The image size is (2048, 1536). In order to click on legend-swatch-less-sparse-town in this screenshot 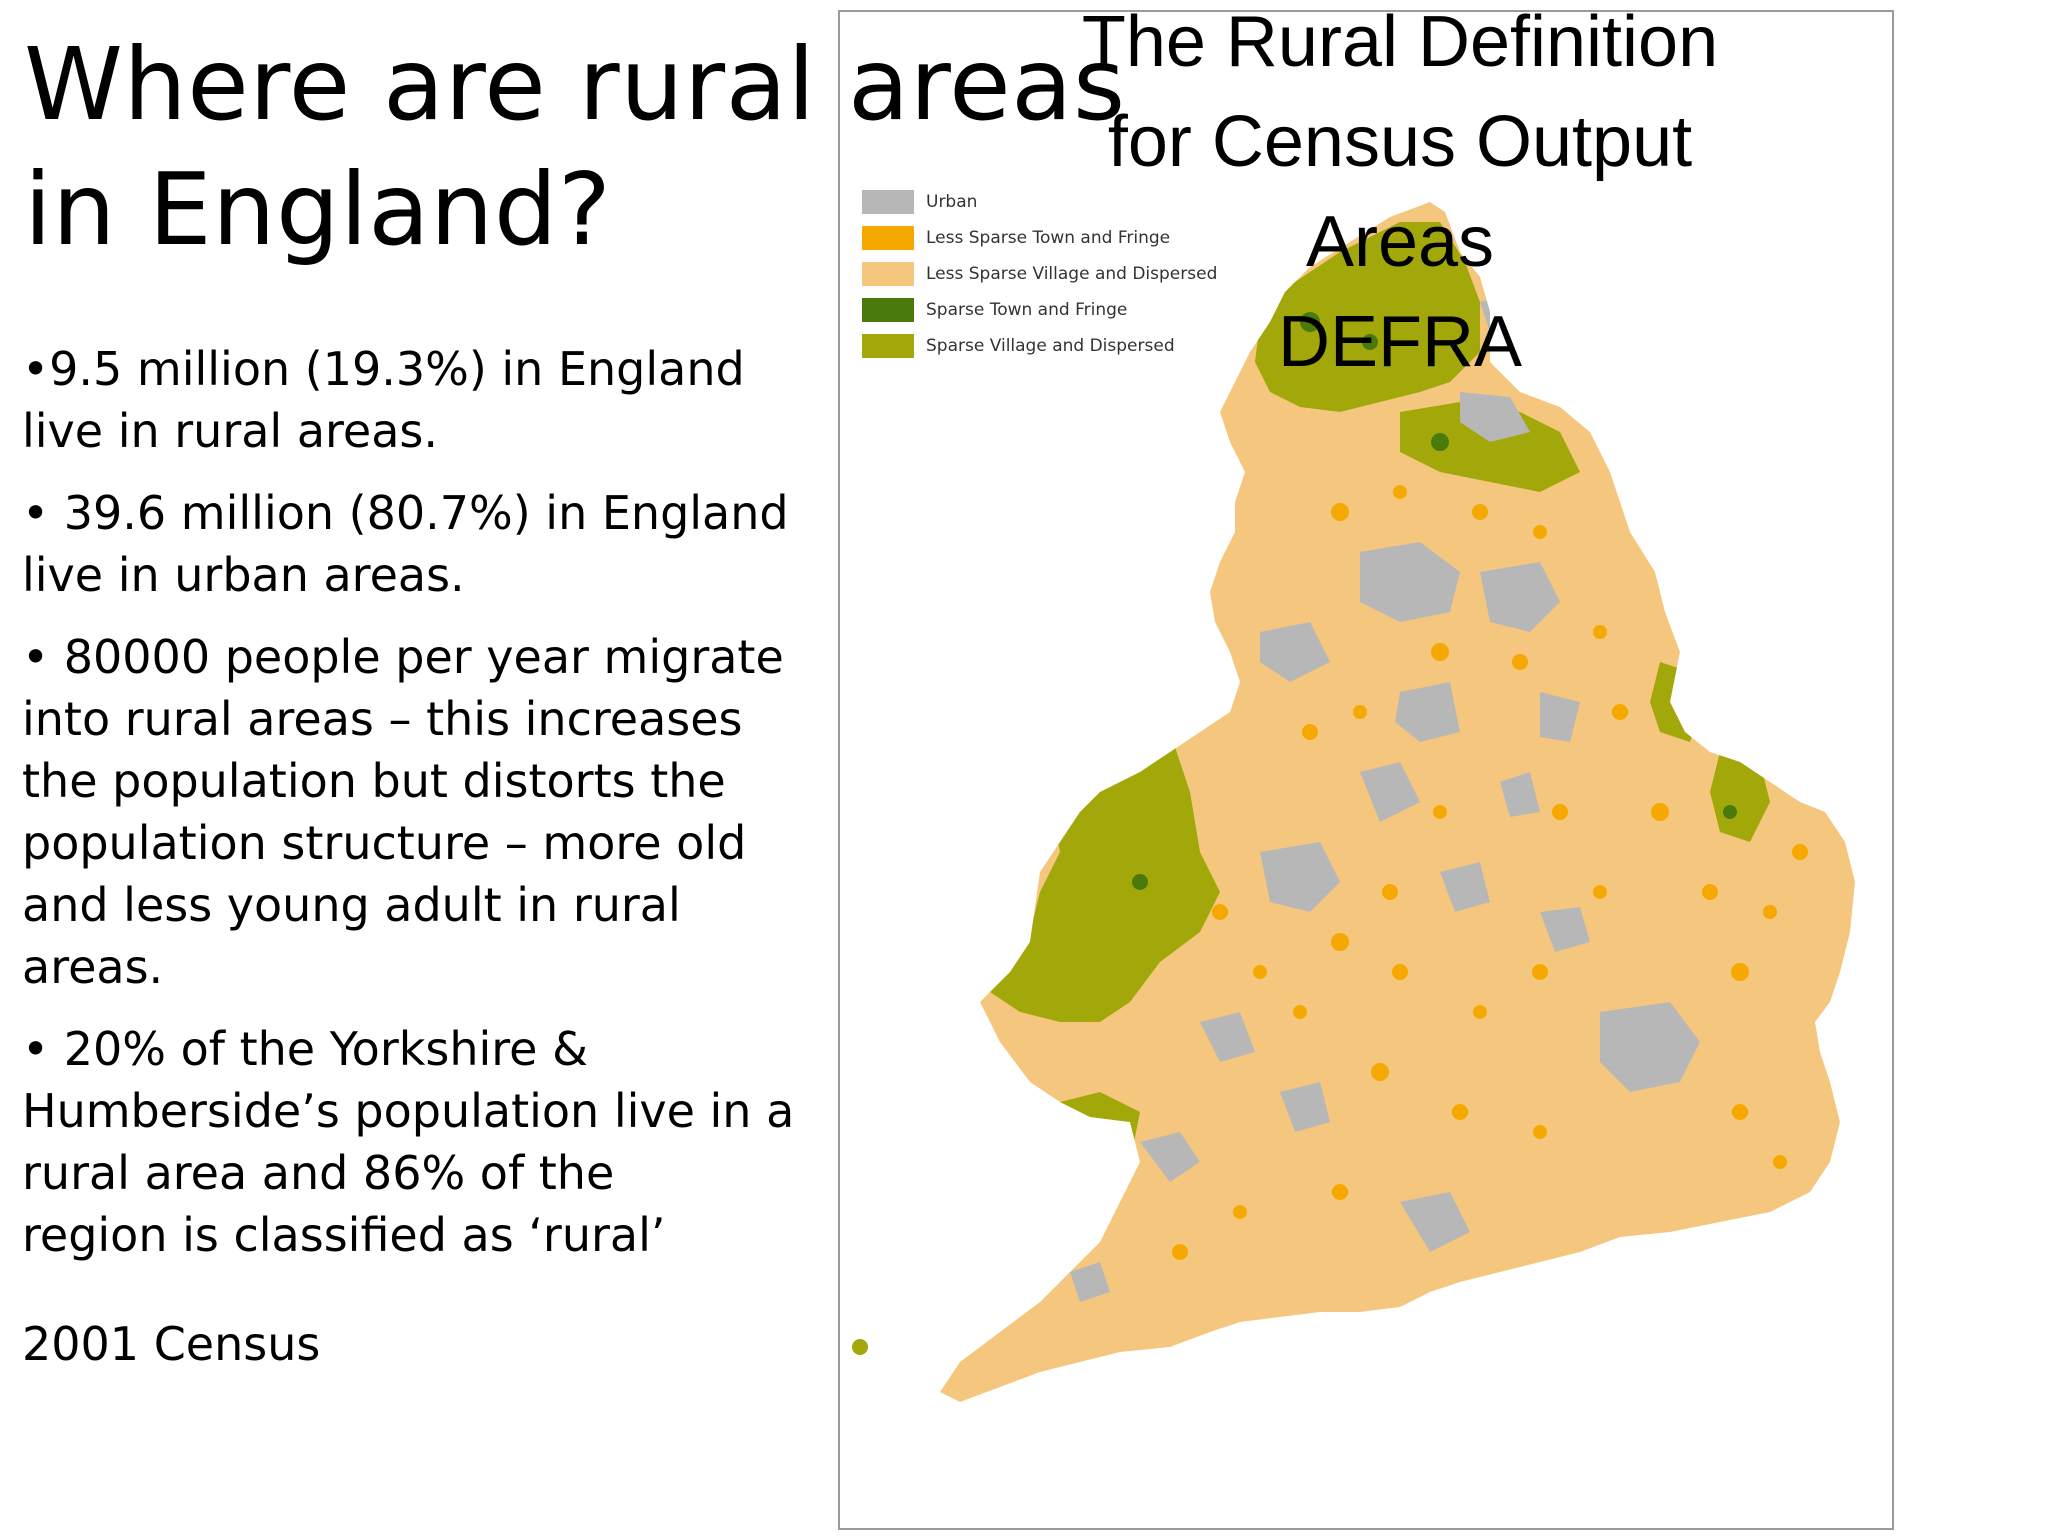, I will do `click(888, 238)`.